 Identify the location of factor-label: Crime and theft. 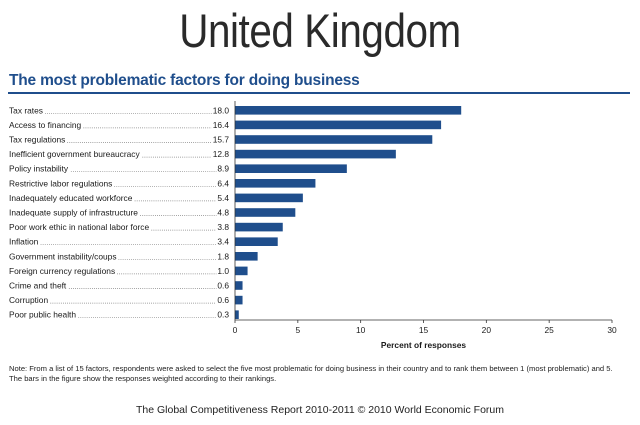
(38, 286).